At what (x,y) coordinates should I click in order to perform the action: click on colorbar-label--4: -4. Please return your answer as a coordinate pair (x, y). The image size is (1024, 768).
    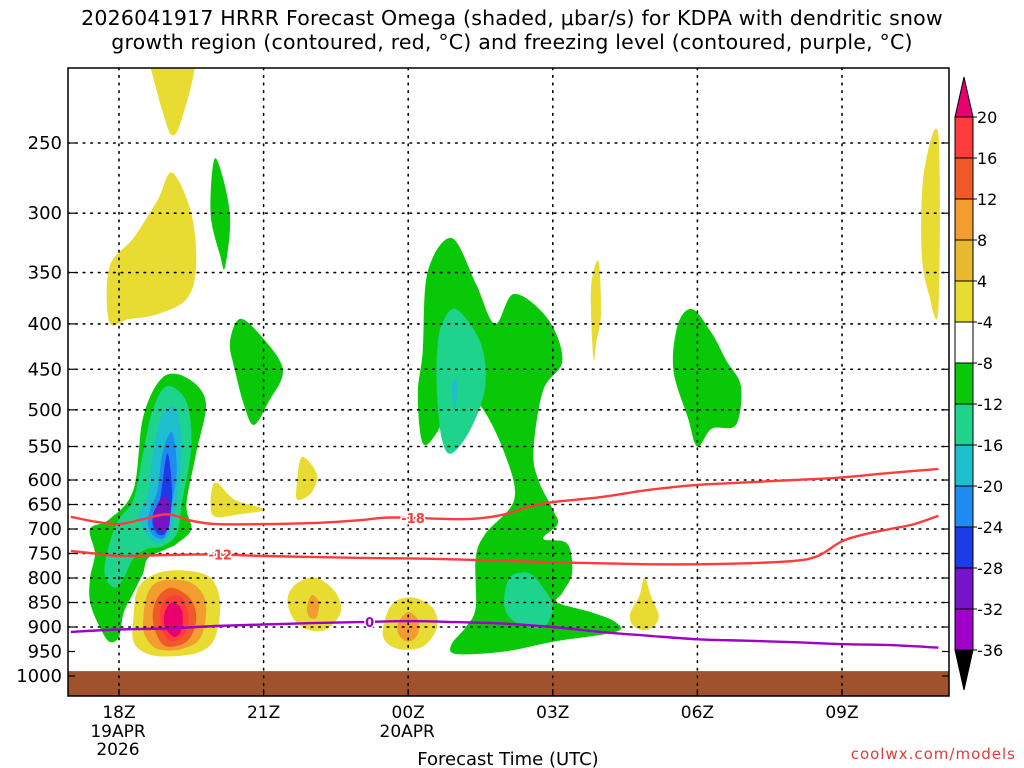
    Looking at the image, I should click on (985, 322).